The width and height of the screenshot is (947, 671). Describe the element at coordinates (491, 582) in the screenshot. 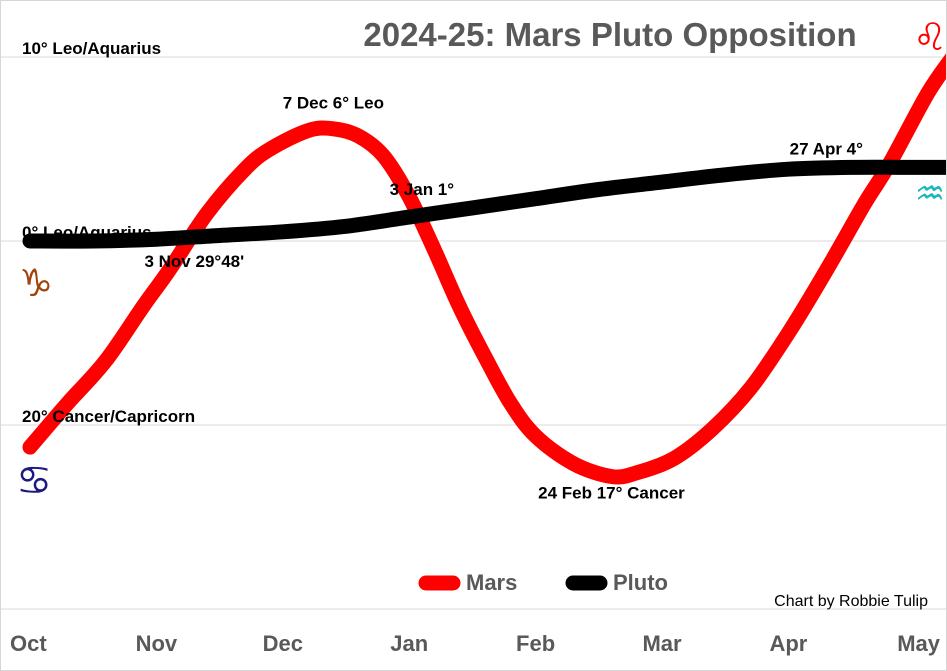

I see `legend-label-mars: Mars` at that location.